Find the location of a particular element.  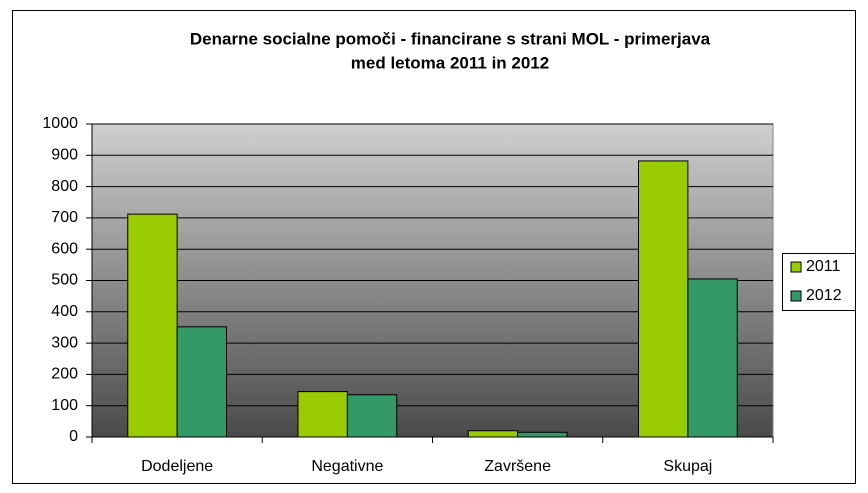

y-tick-label: 1000 is located at coordinates (60, 123).